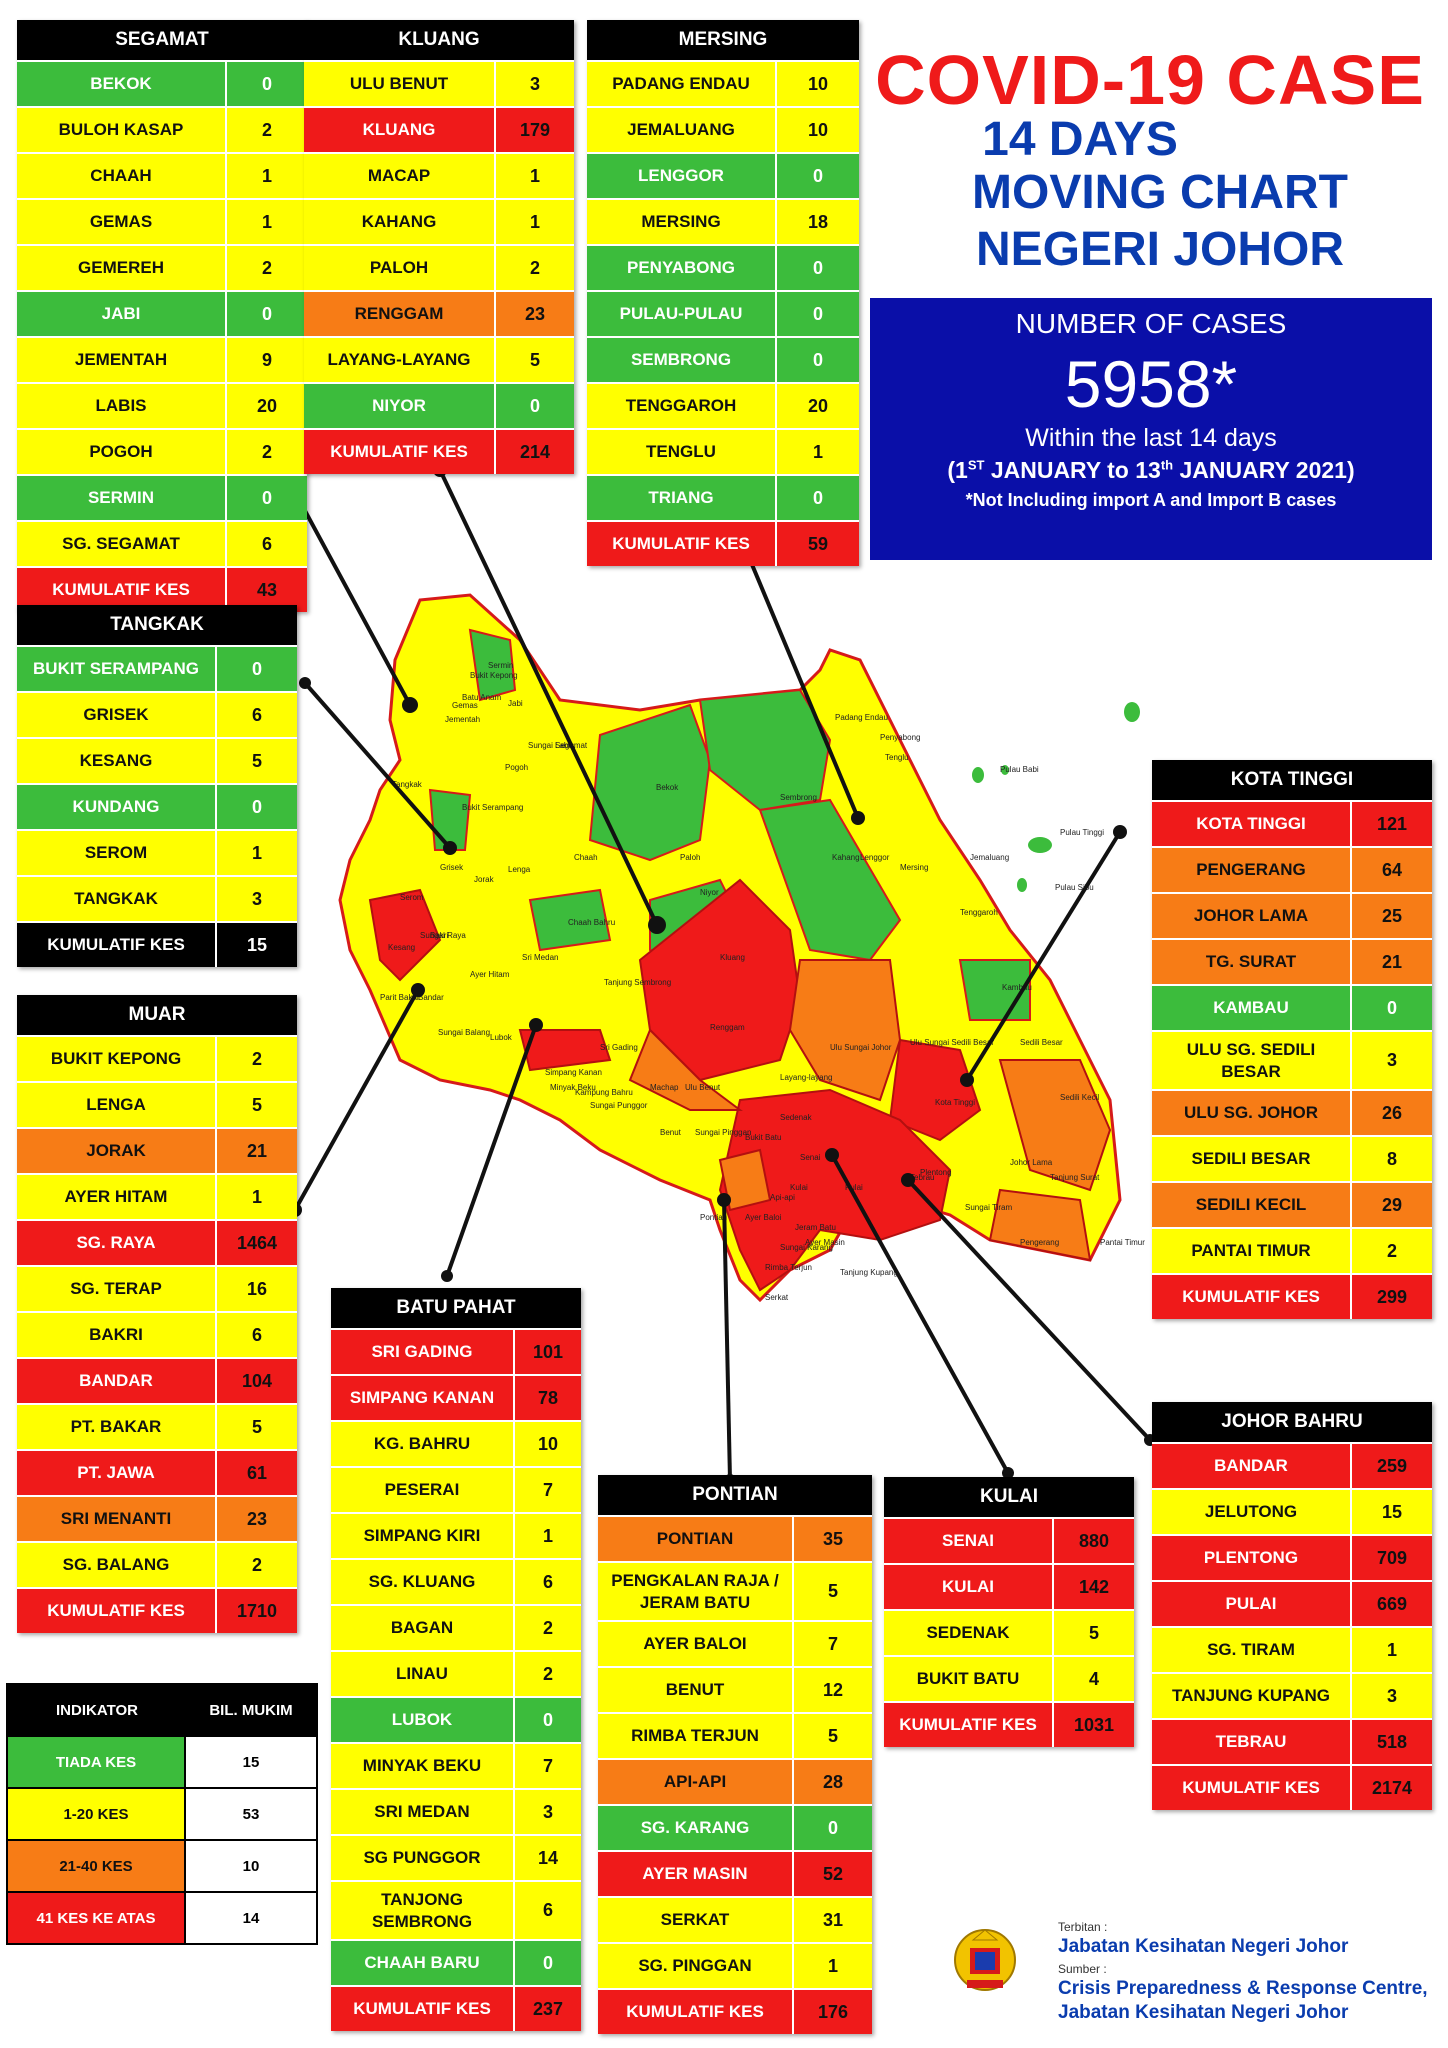 The width and height of the screenshot is (1448, 2048). What do you see at coordinates (1292, 1511) in the screenshot?
I see `mukim-row: JELUTONG 15` at bounding box center [1292, 1511].